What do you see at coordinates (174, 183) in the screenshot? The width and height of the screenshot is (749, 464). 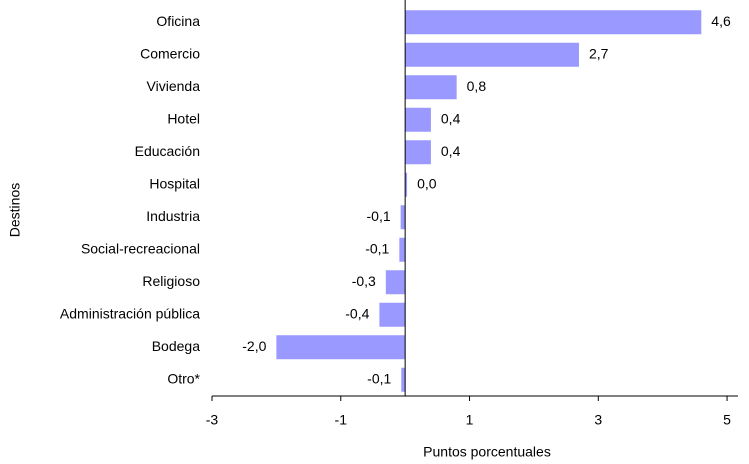 I see `y-tick-label: Hospital` at bounding box center [174, 183].